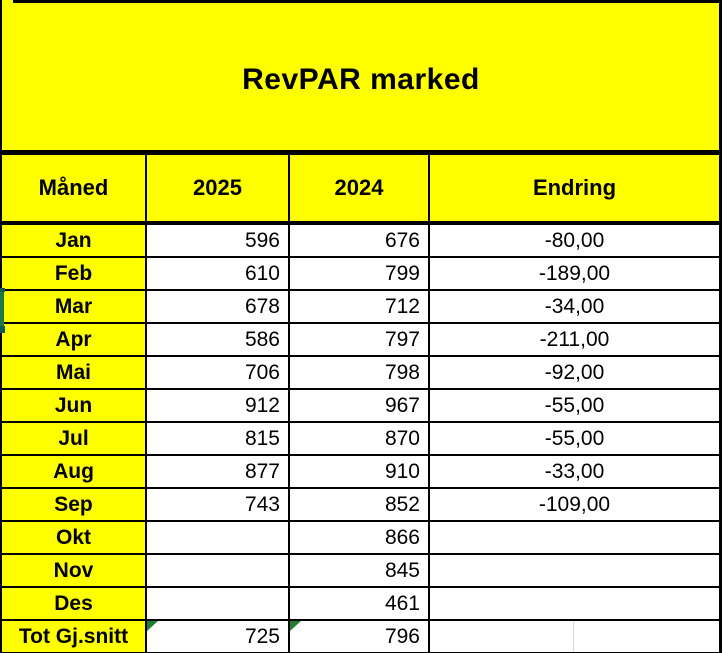 The image size is (722, 653). I want to click on value-2025-cell: 596, so click(217, 240).